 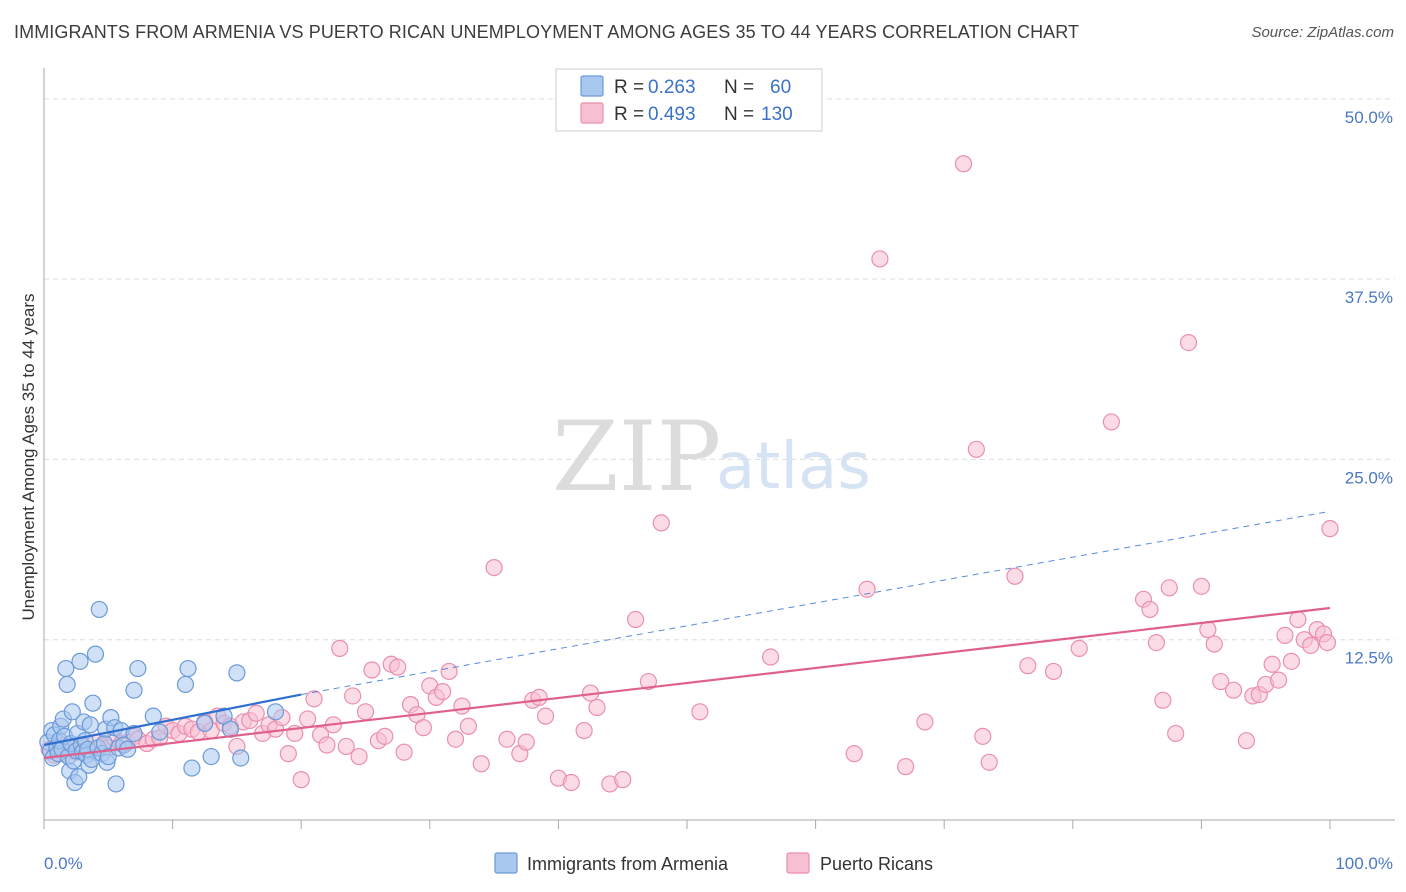 I want to click on legend-armenia-r-label: R =, so click(x=629, y=87).